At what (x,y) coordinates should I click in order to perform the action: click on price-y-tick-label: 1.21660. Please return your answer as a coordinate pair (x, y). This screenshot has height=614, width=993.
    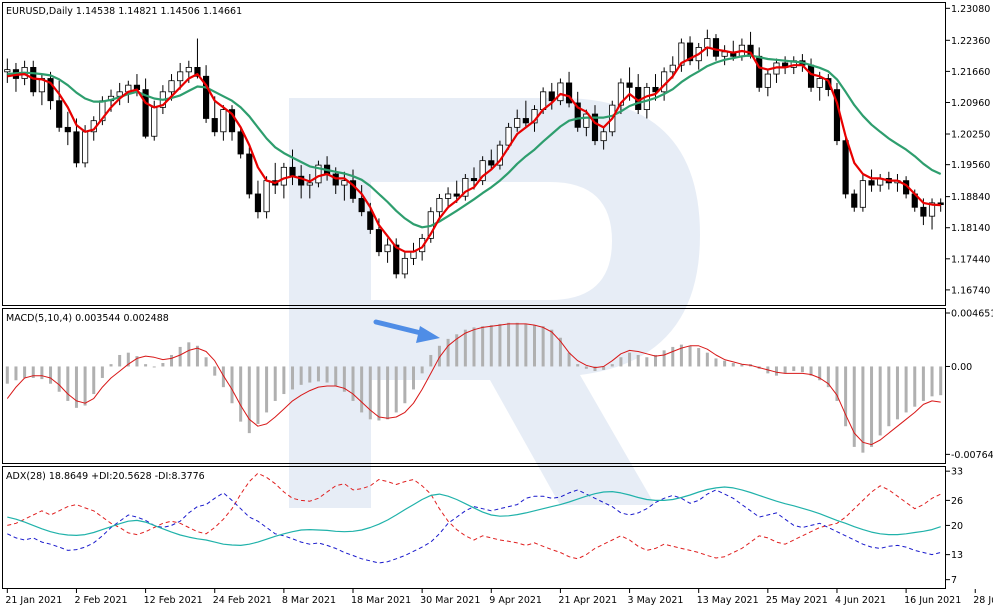
    Looking at the image, I should click on (970, 72).